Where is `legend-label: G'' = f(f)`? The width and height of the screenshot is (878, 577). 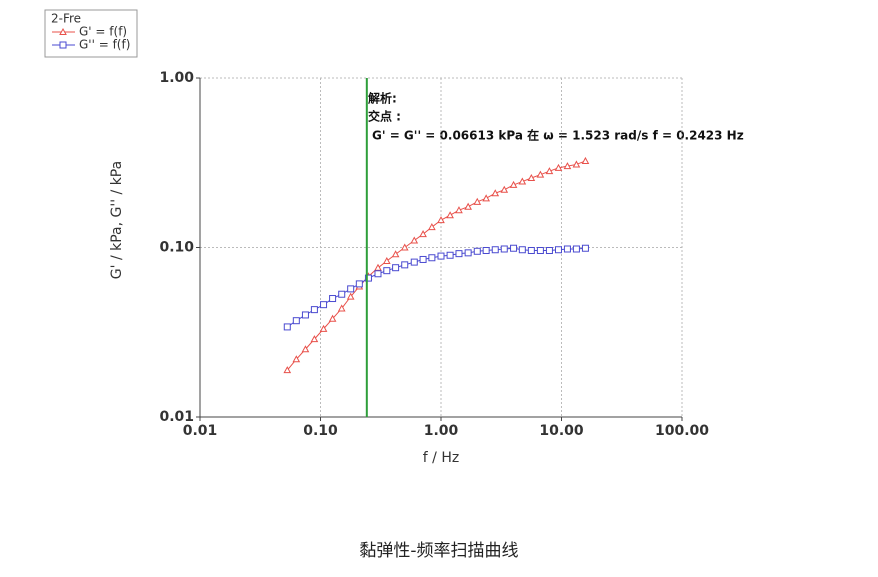
legend-label: G'' = f(f) is located at coordinates (104, 45).